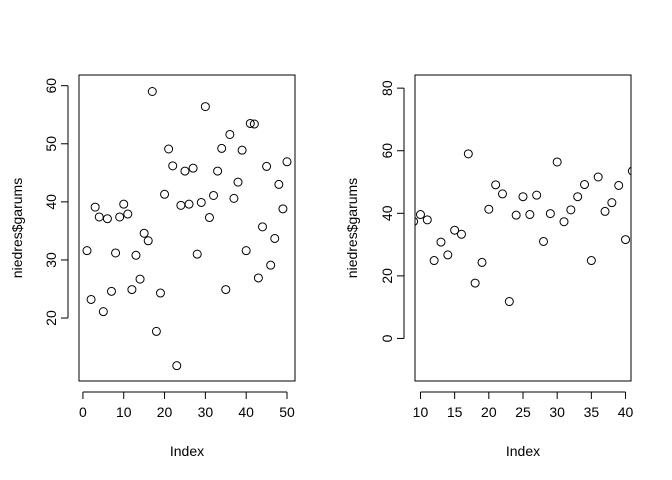  Describe the element at coordinates (523, 412) in the screenshot. I see `x-tick-label: 25` at that location.